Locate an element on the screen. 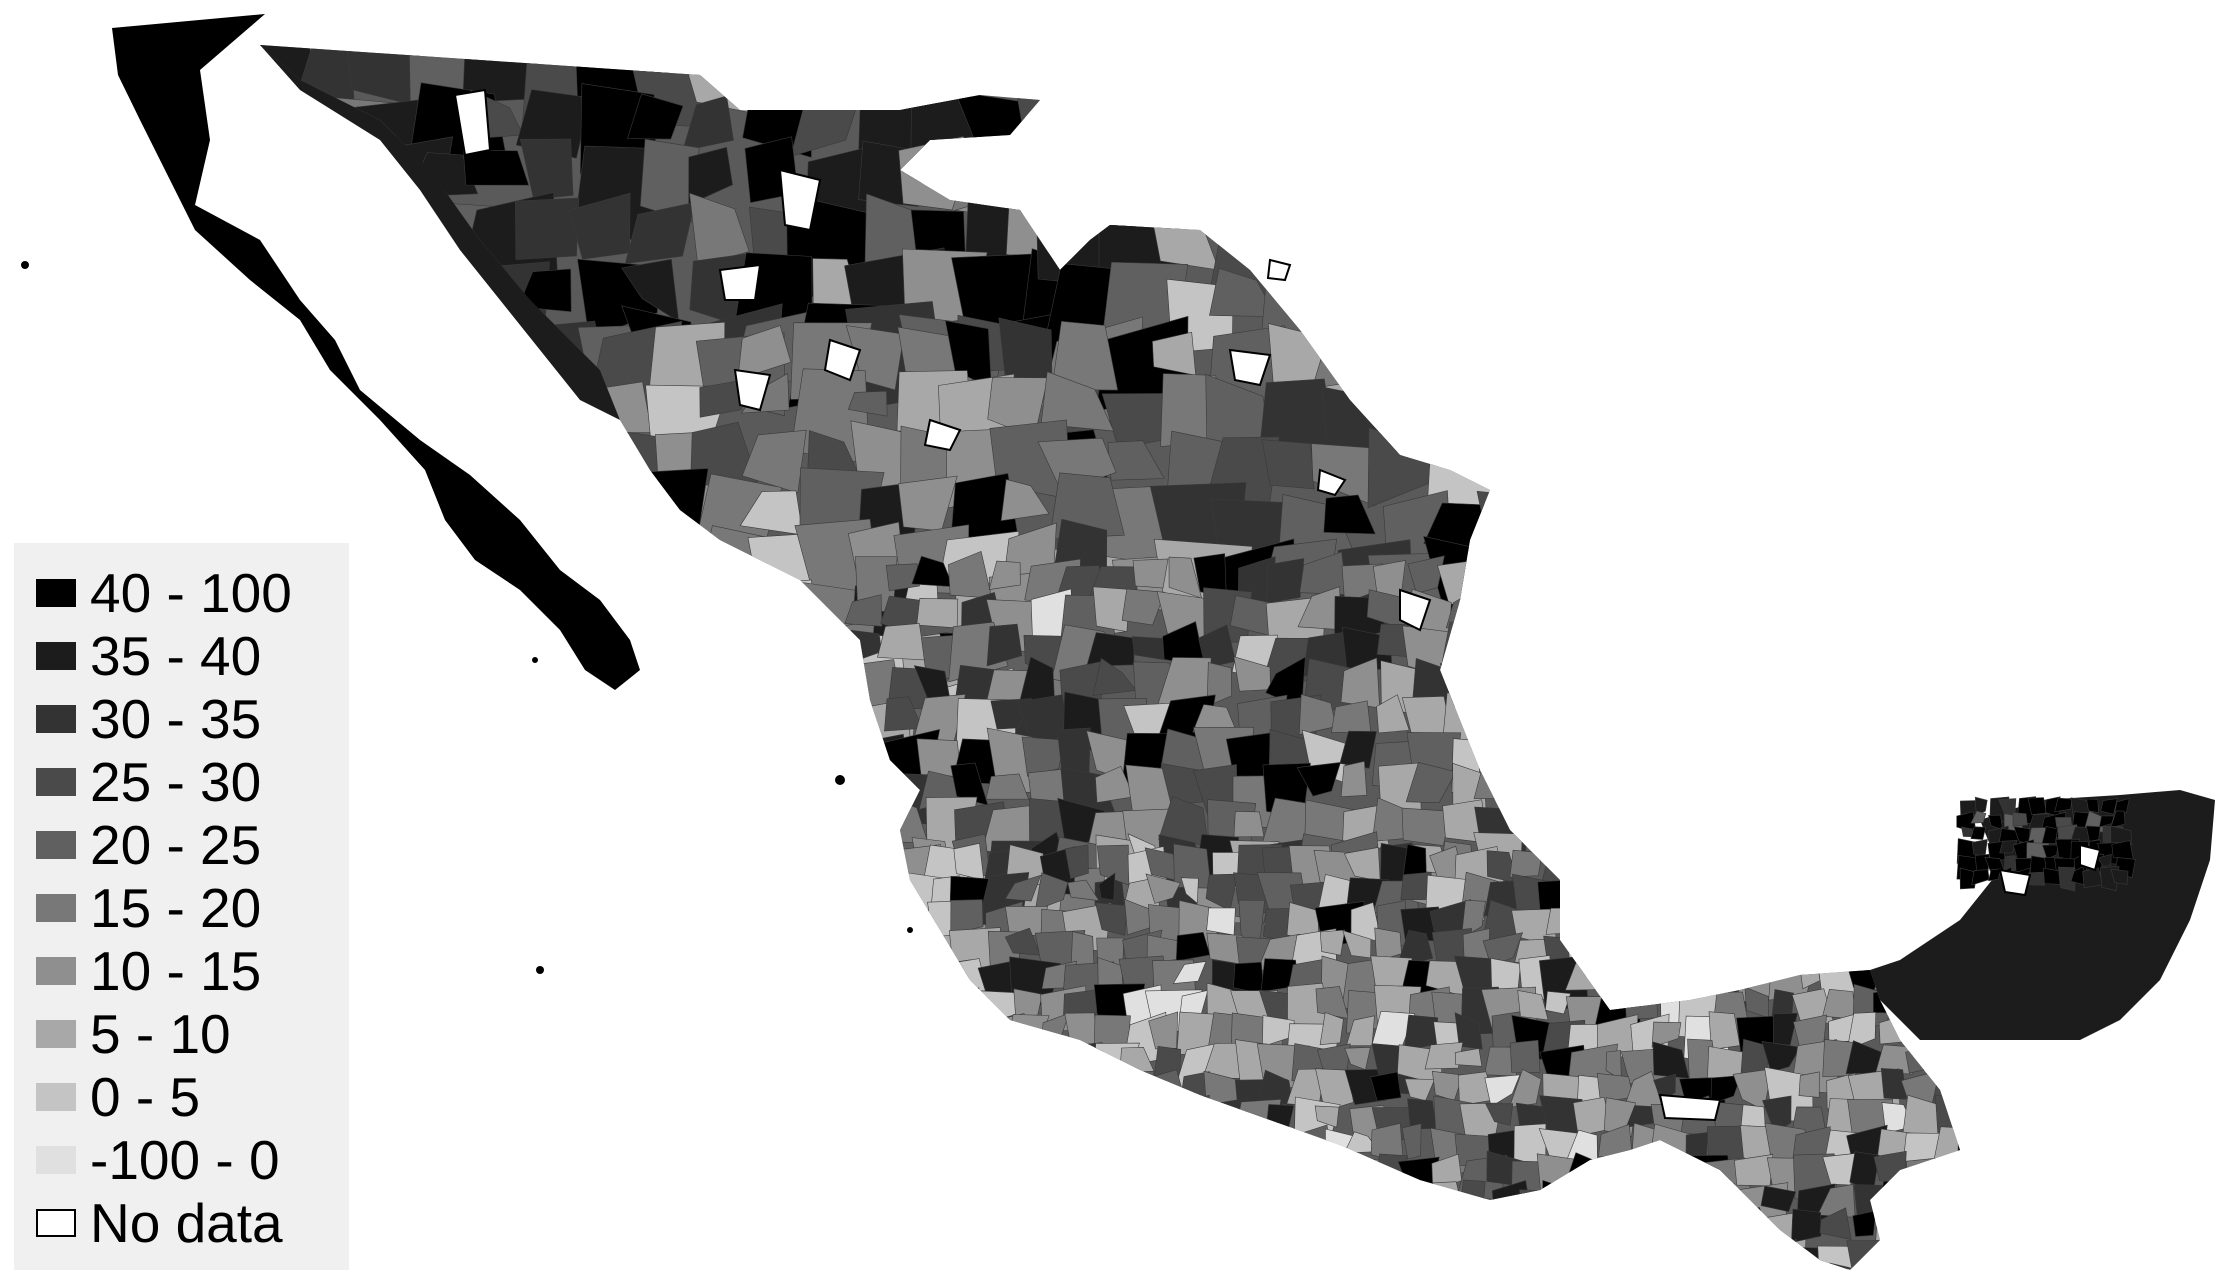 This screenshot has width=2229, height=1280. legend-item: 30 - 35 is located at coordinates (148, 719).